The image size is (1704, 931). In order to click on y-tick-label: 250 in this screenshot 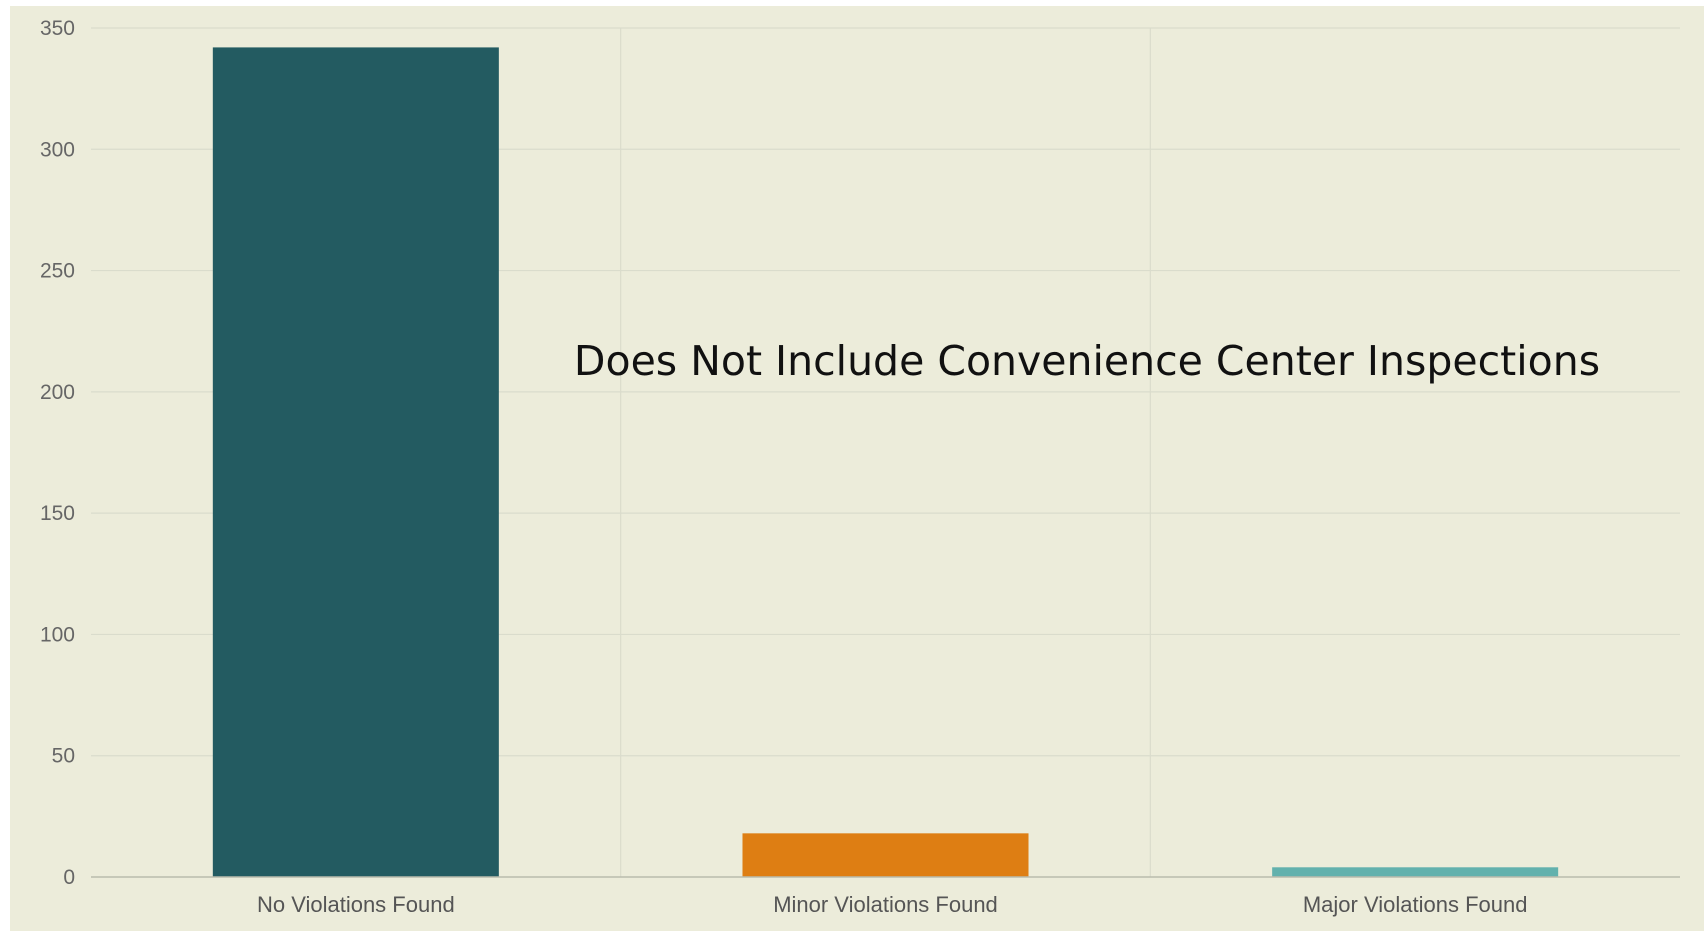, I will do `click(57, 271)`.